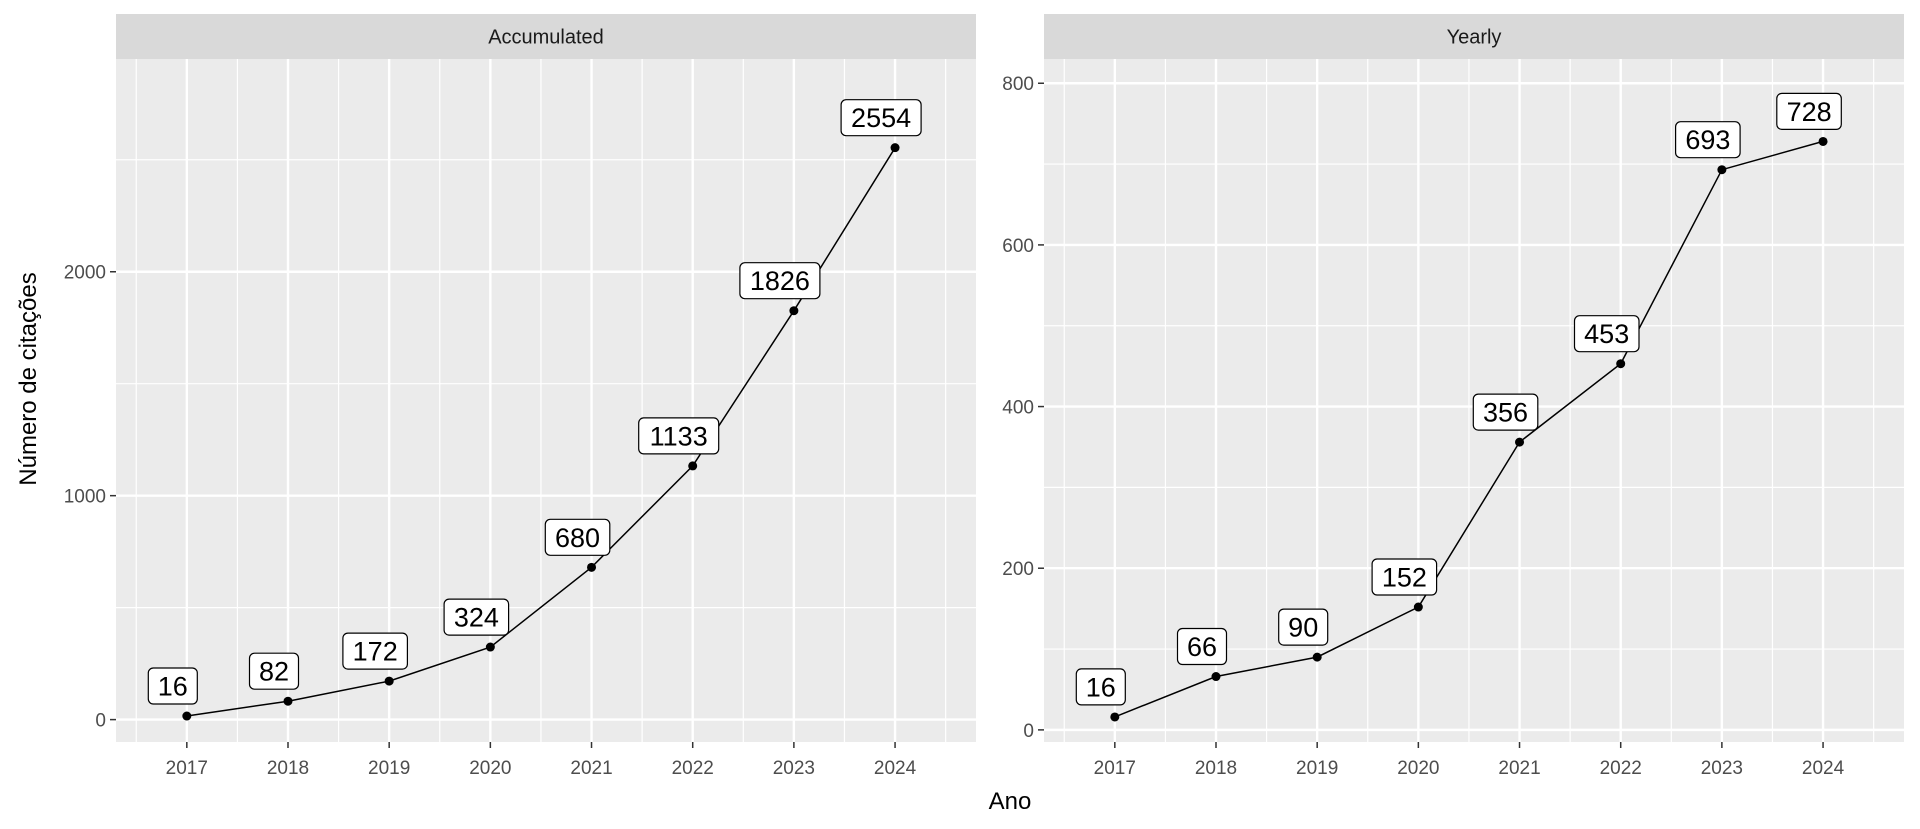 This screenshot has height=829, width=1920. I want to click on data-label: 693, so click(1707, 140).